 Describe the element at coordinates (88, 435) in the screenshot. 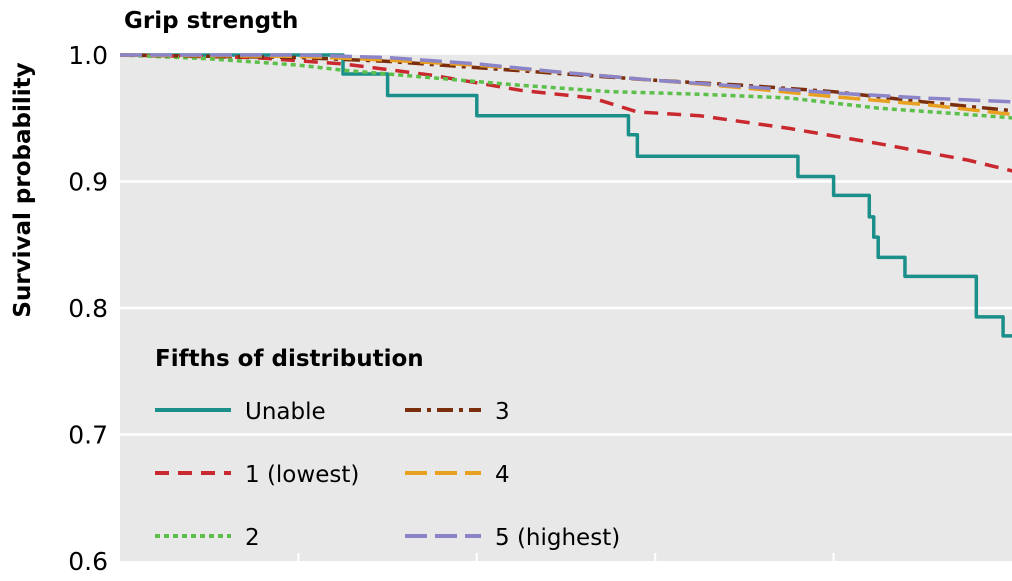

I see `y-tick-label-1: 0.7` at that location.